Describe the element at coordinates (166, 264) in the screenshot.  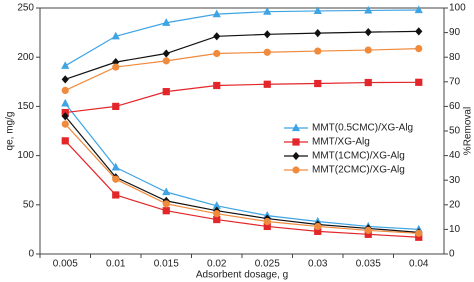
I see `x-tick-label: 0.015` at that location.